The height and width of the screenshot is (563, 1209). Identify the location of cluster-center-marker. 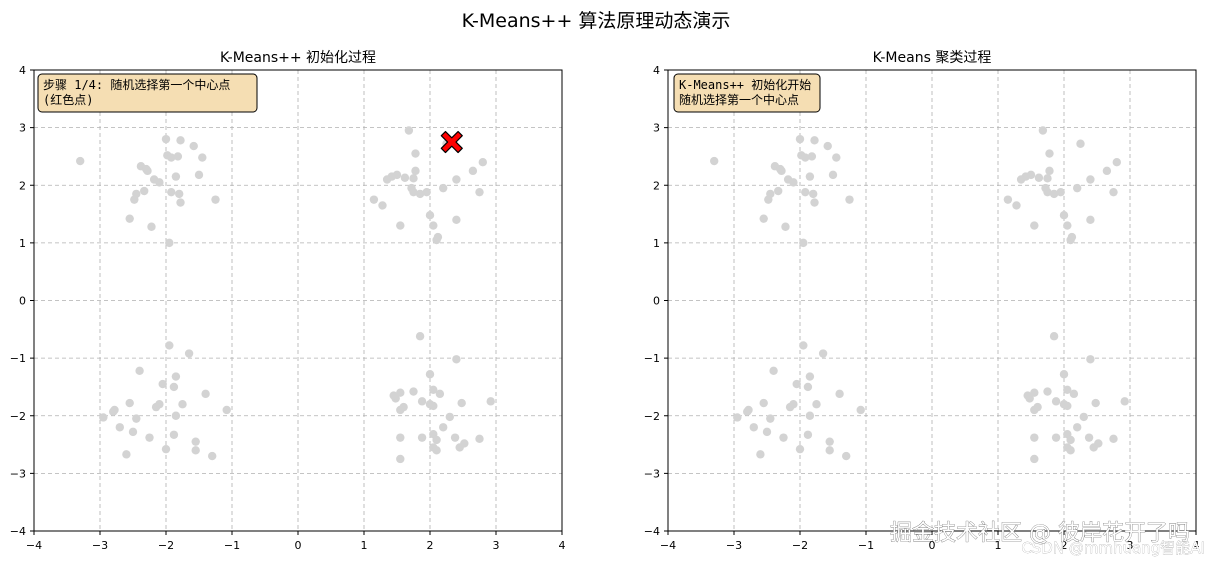
(451, 142).